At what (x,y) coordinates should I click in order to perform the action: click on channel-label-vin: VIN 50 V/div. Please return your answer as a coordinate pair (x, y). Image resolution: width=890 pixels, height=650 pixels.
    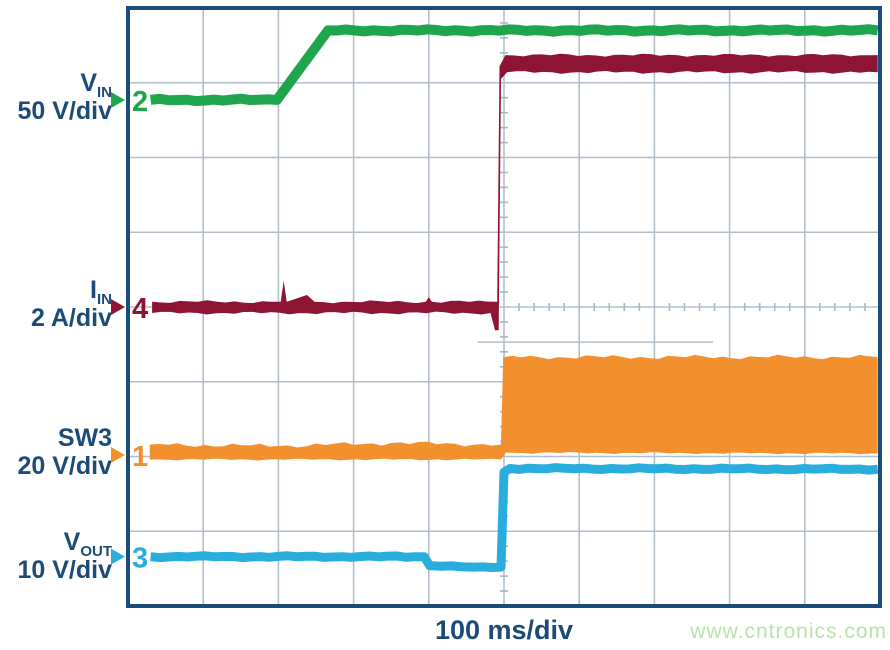
    Looking at the image, I should click on (56, 97).